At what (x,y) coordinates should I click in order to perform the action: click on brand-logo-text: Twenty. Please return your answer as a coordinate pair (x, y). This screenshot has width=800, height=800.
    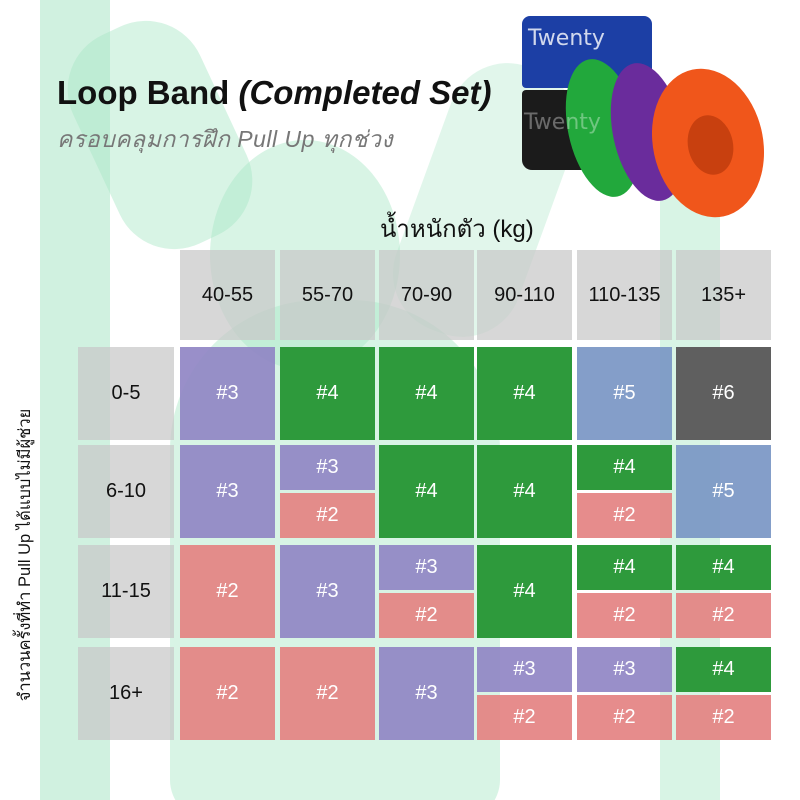
    Looking at the image, I should click on (566, 38).